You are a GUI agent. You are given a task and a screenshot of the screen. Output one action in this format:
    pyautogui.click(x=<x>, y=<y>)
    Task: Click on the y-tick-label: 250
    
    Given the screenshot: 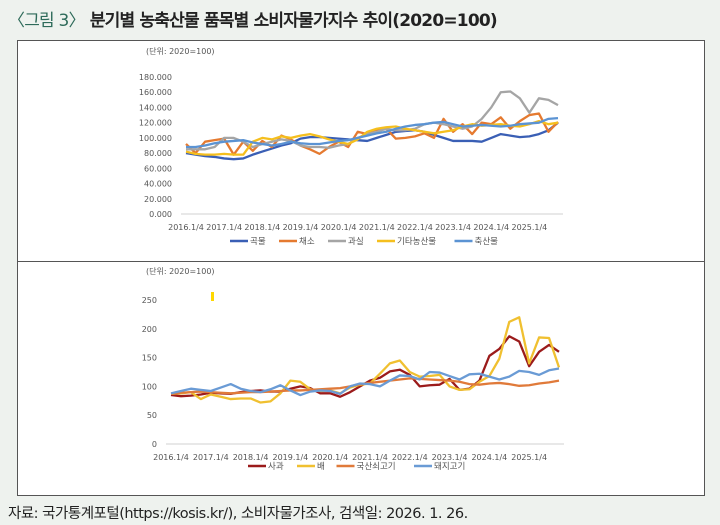 What is the action you would take?
    pyautogui.click(x=149, y=300)
    